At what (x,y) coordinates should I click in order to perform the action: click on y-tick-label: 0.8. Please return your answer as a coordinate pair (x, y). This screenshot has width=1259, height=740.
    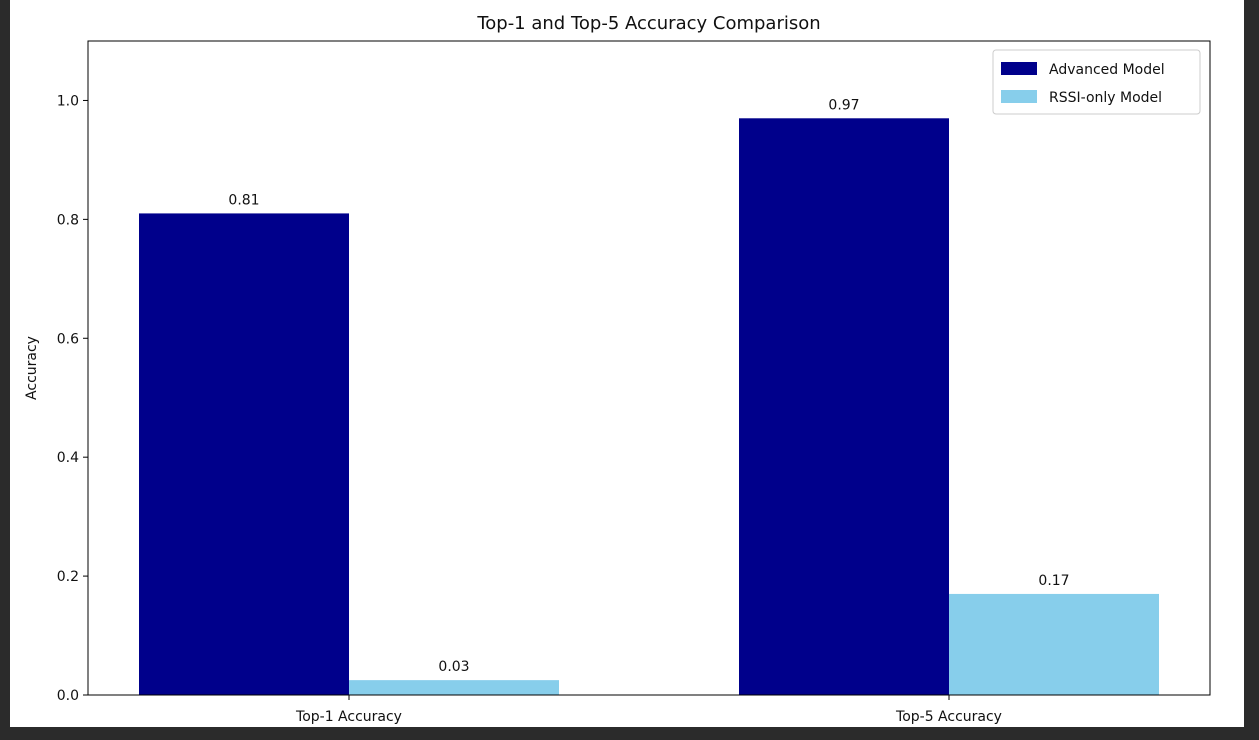
    Looking at the image, I should click on (68, 220).